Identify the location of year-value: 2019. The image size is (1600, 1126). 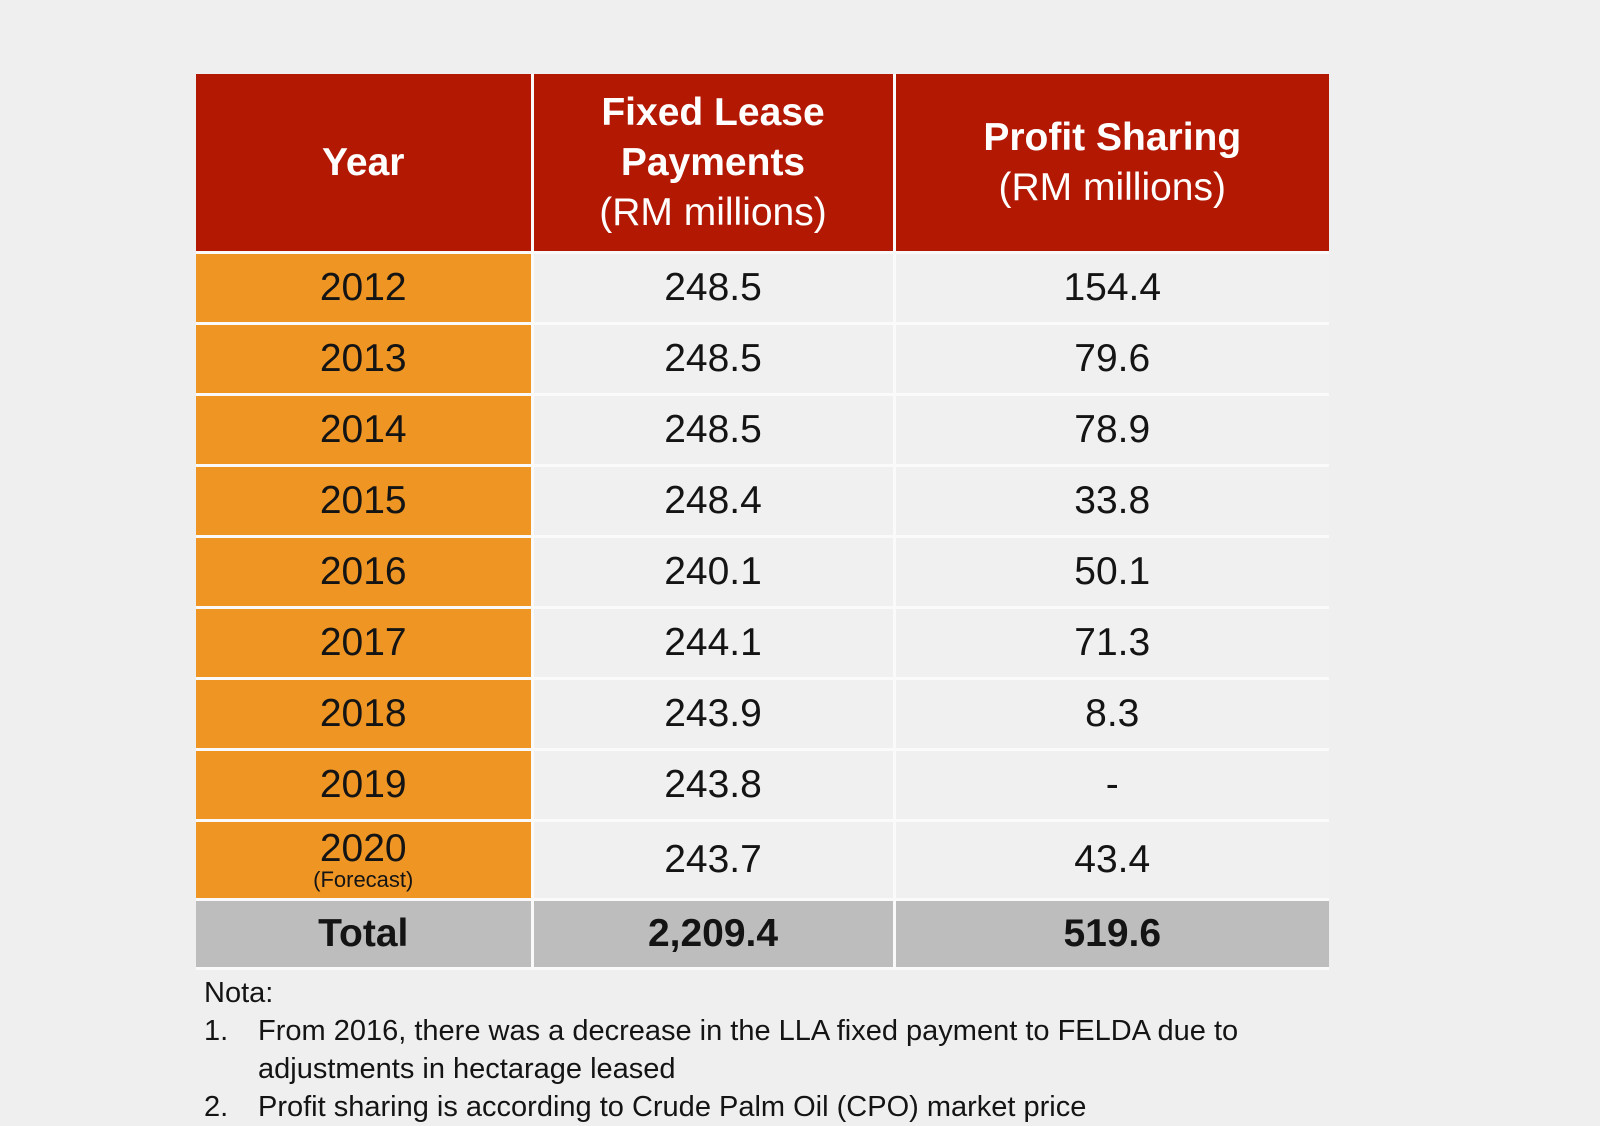
(363, 784).